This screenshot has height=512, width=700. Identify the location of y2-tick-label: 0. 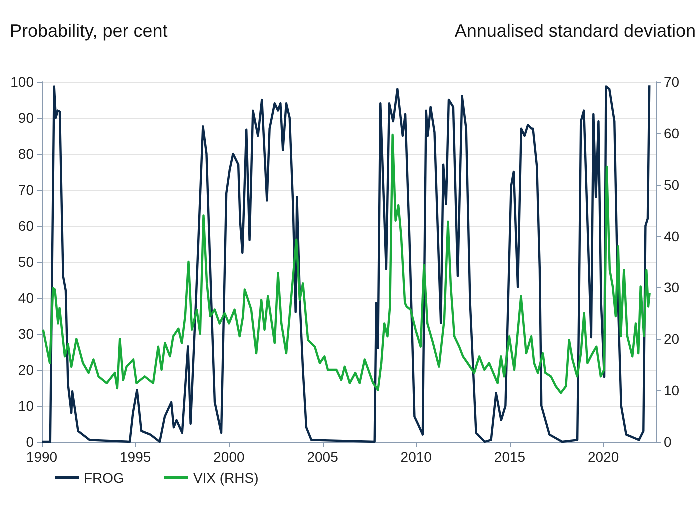
(668, 442).